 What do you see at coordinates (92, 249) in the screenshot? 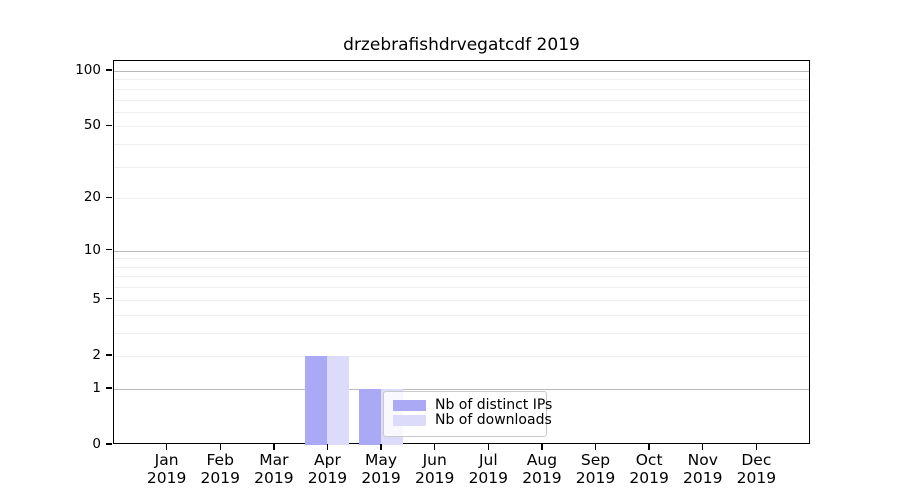
I see `y-tick-label: 10` at bounding box center [92, 249].